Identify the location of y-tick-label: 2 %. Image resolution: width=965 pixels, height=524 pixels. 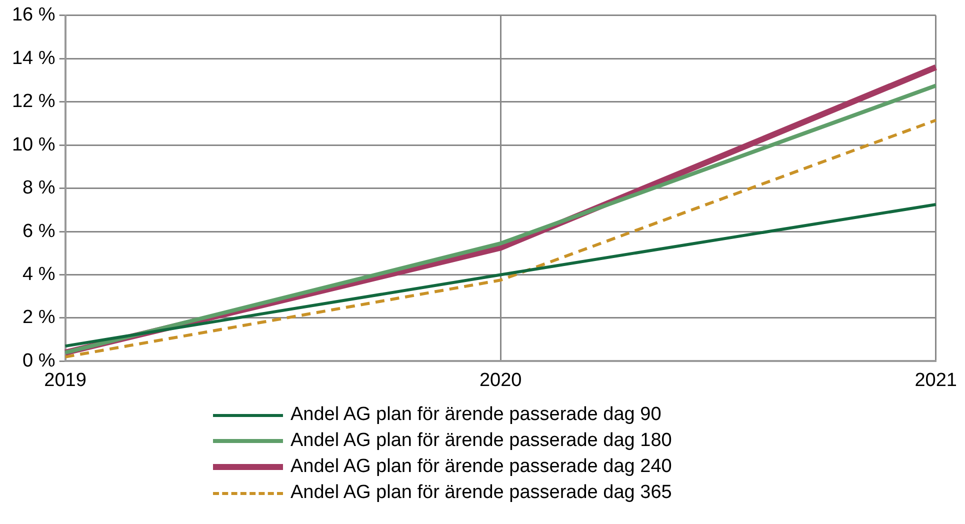
(39, 317).